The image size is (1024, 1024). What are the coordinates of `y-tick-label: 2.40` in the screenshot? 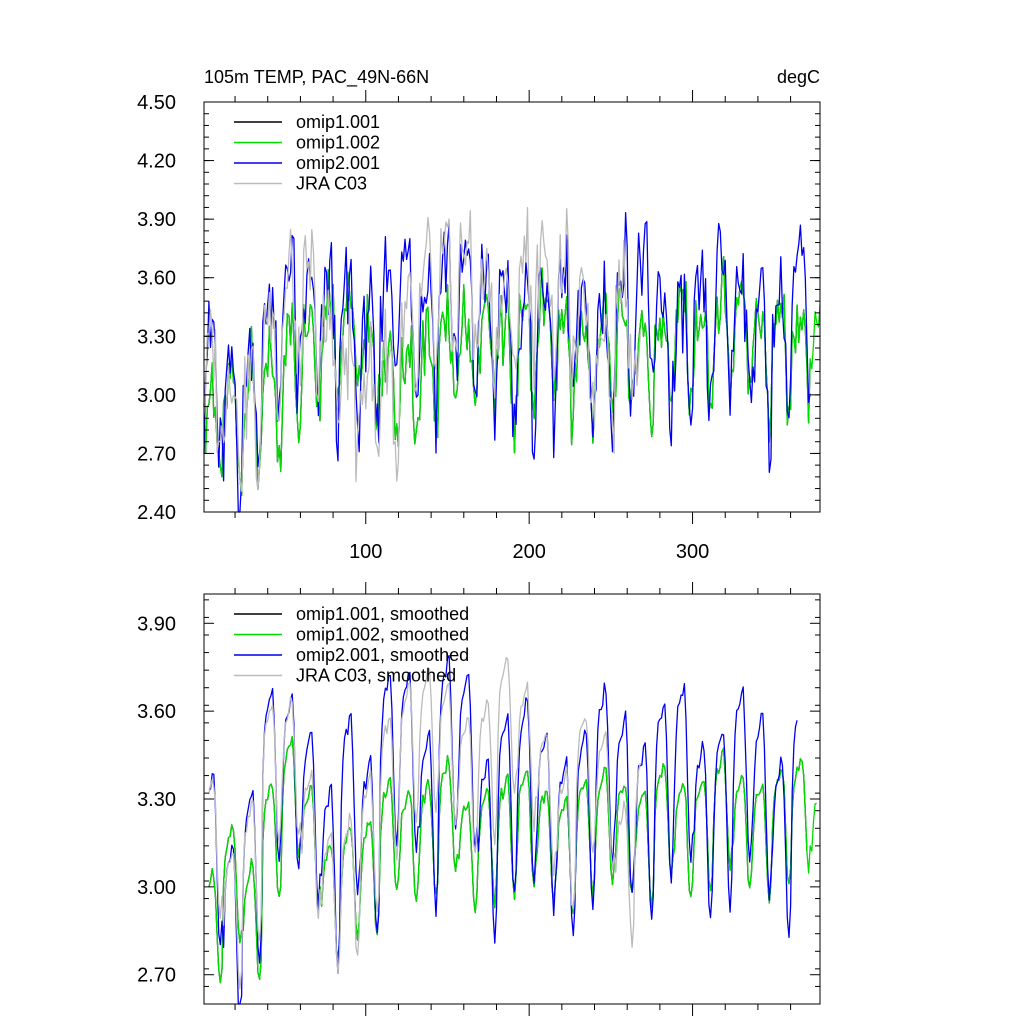 It's located at (156, 513).